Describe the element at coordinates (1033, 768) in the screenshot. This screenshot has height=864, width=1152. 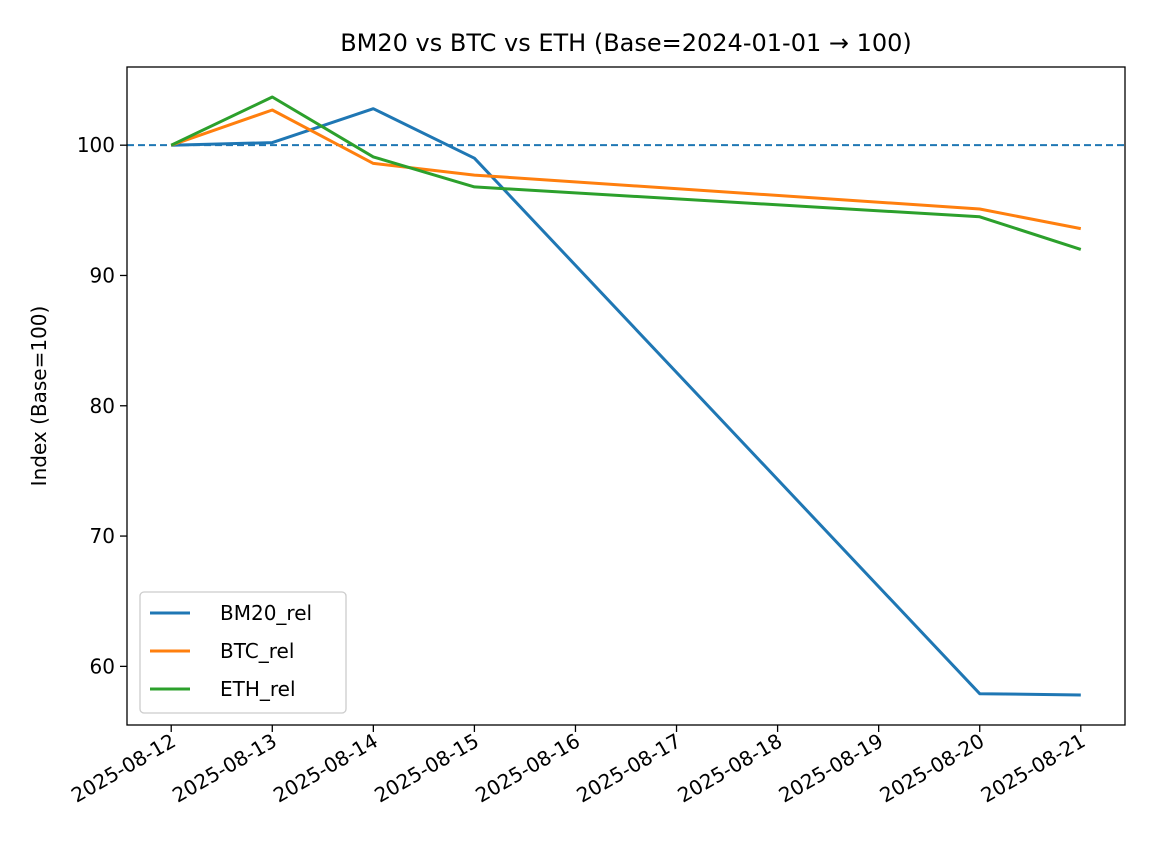
I see `x-tick-label: 2025-08-21` at that location.